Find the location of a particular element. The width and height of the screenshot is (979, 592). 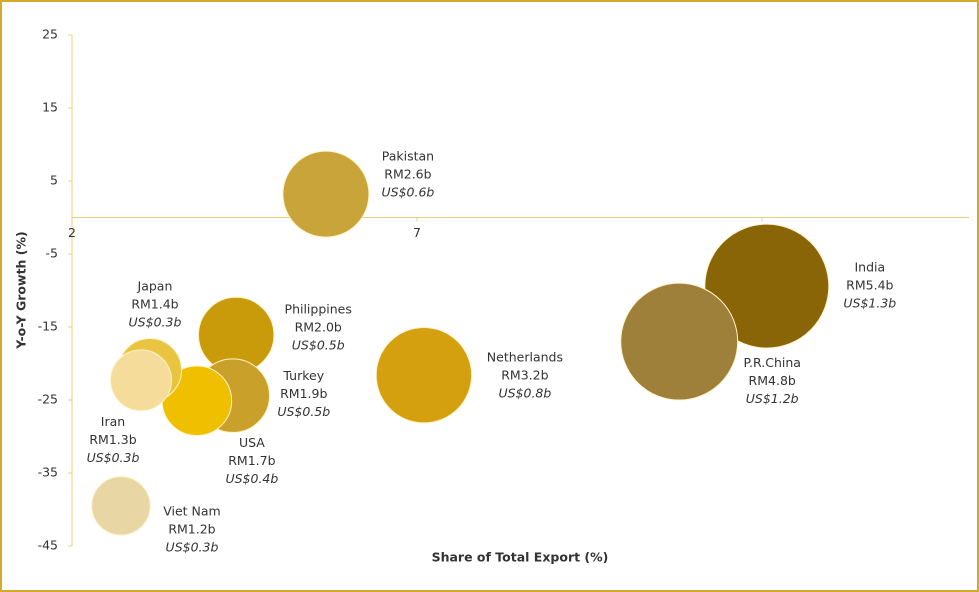

bubble-label: India is located at coordinates (869, 267).